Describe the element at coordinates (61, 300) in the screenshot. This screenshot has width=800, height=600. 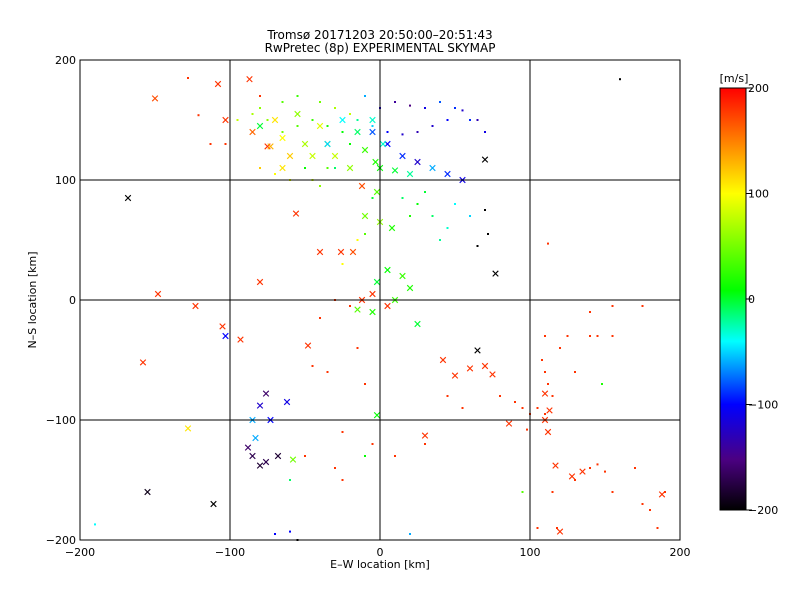
I see `y-axis-ticks: −200 −100 0 100 200` at that location.